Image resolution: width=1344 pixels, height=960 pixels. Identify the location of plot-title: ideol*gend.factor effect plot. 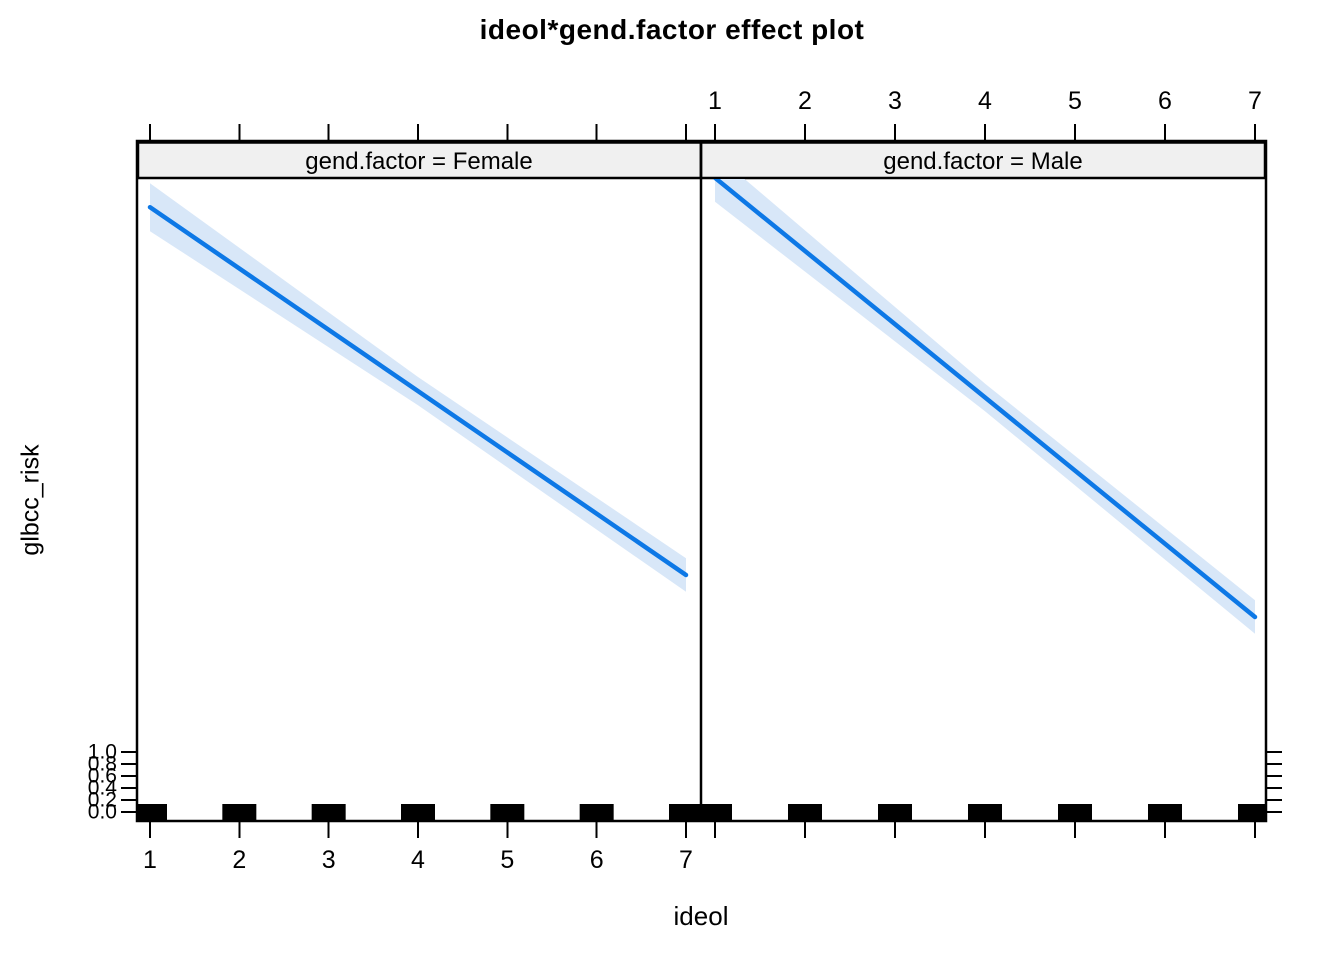
(672, 29).